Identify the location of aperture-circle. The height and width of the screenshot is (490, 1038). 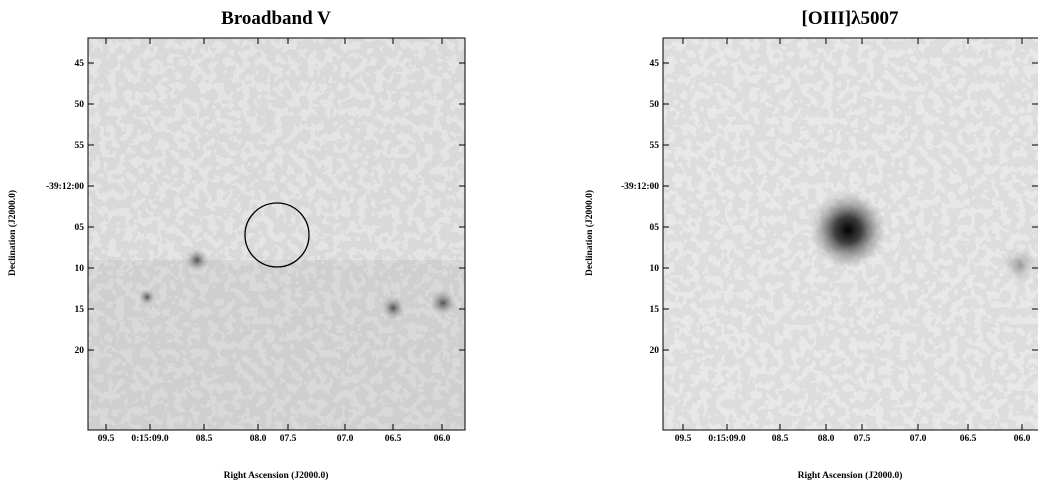
(277, 235).